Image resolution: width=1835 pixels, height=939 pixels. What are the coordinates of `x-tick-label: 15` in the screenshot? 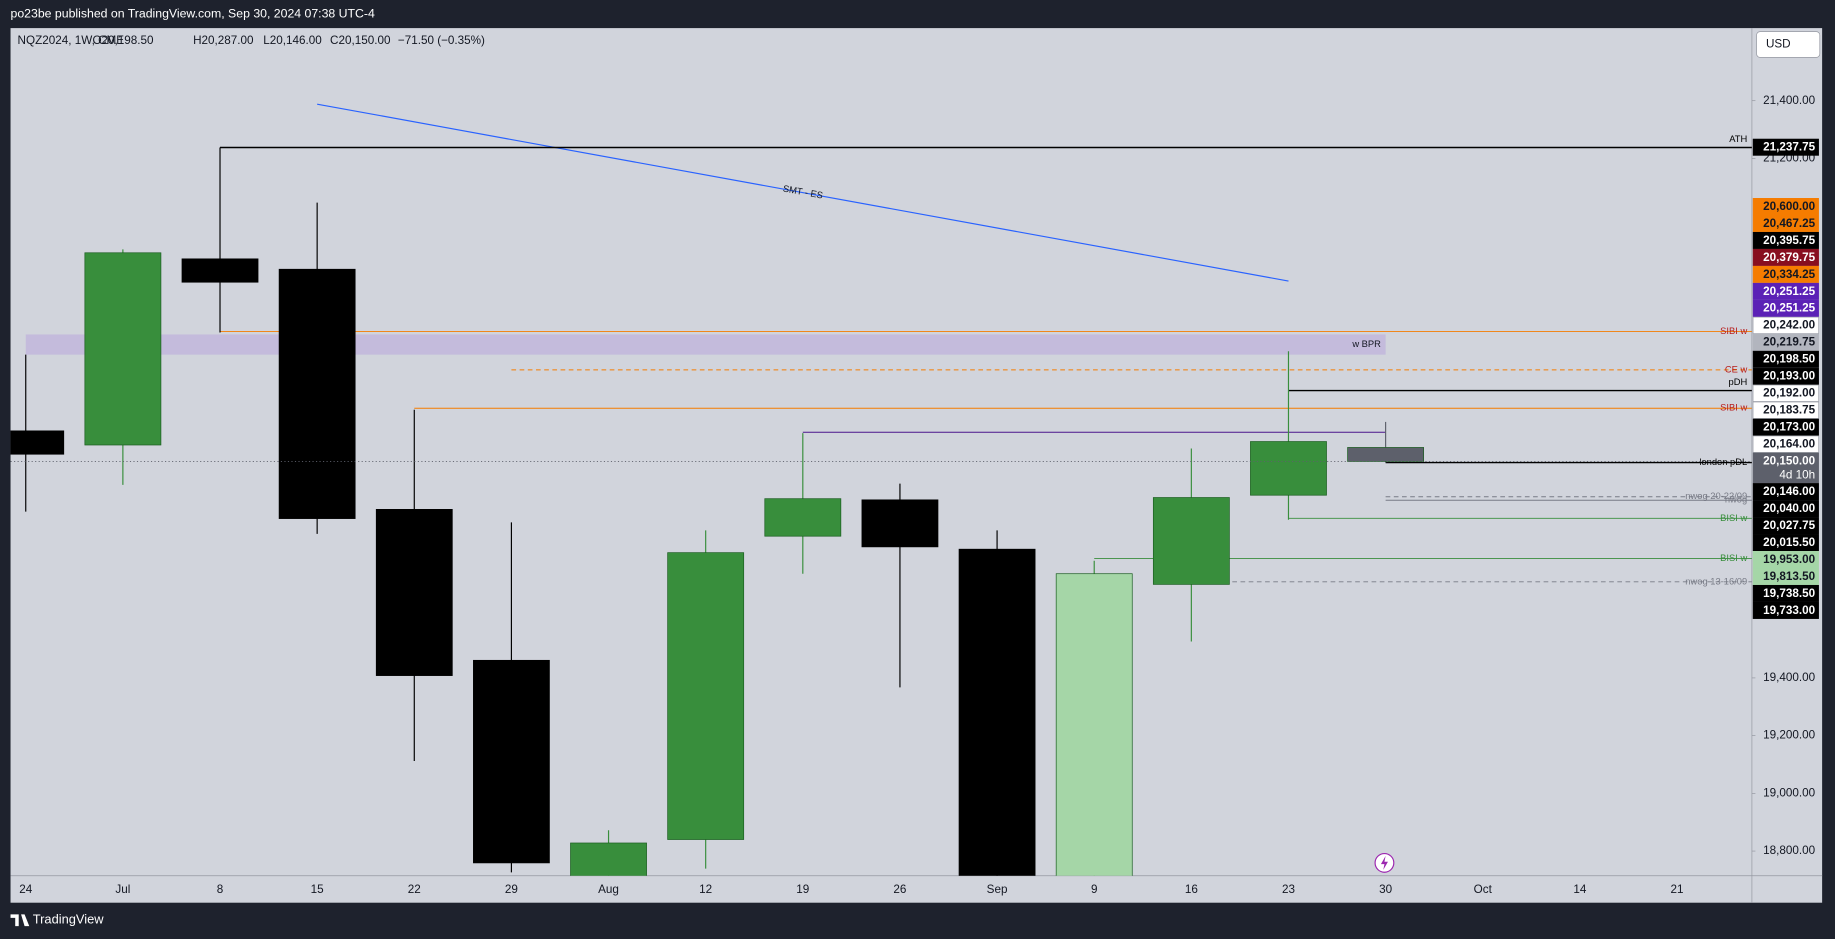 It's located at (317, 889).